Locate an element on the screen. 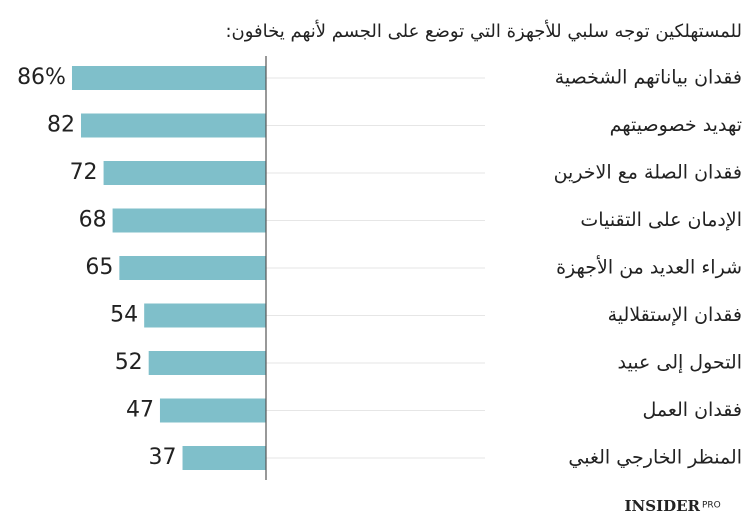 The height and width of the screenshot is (520, 750). value-label: 47 is located at coordinates (140, 410).